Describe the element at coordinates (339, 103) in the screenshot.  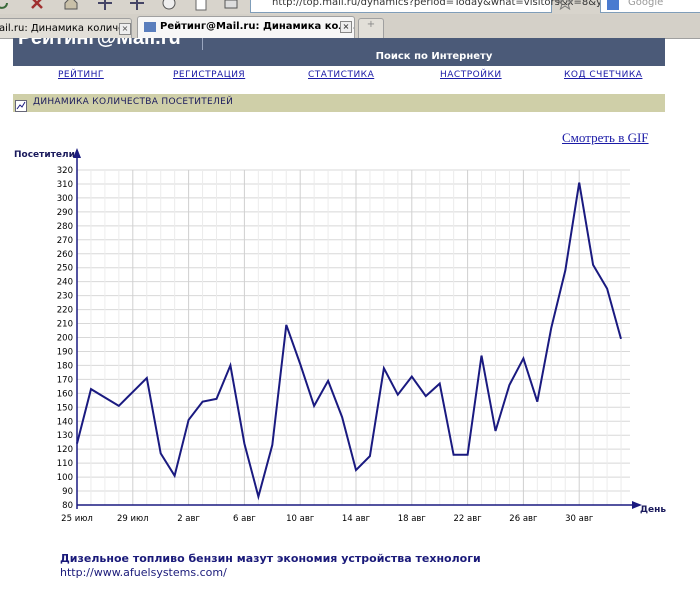
I see `section-header: ДИНАМИКА КОЛИЧЕСТВА ПОСЕТИТЕЛЕЙ` at that location.